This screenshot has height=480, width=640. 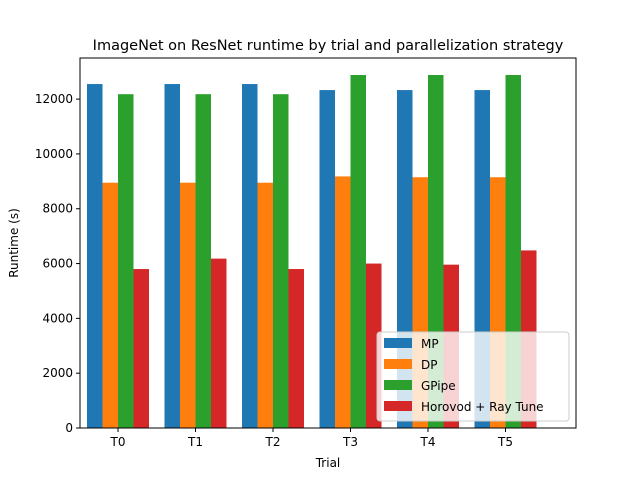 I want to click on bar-gpipe-t1, so click(x=203, y=261).